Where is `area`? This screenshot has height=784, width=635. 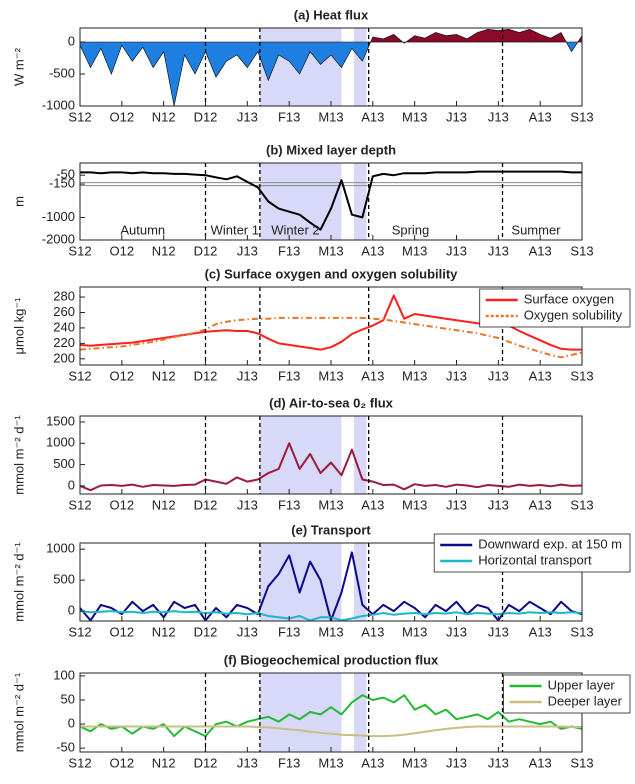
area is located at coordinates (331, 35).